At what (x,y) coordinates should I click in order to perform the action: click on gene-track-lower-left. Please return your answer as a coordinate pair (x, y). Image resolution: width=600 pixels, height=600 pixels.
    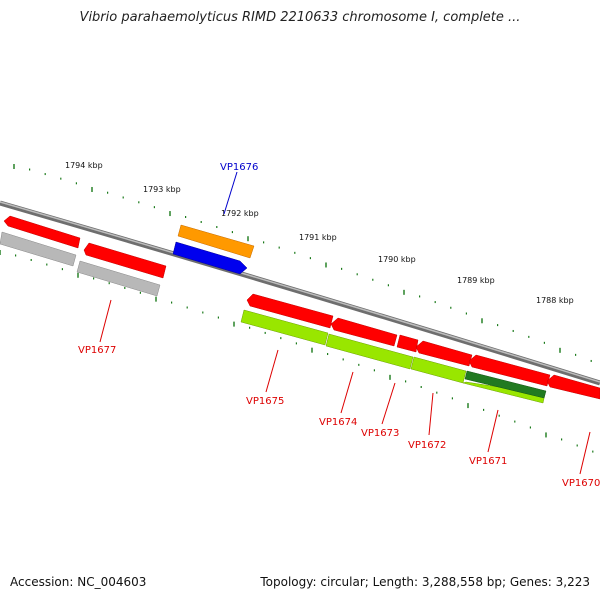
    Looking at the image, I should click on (83, 264).